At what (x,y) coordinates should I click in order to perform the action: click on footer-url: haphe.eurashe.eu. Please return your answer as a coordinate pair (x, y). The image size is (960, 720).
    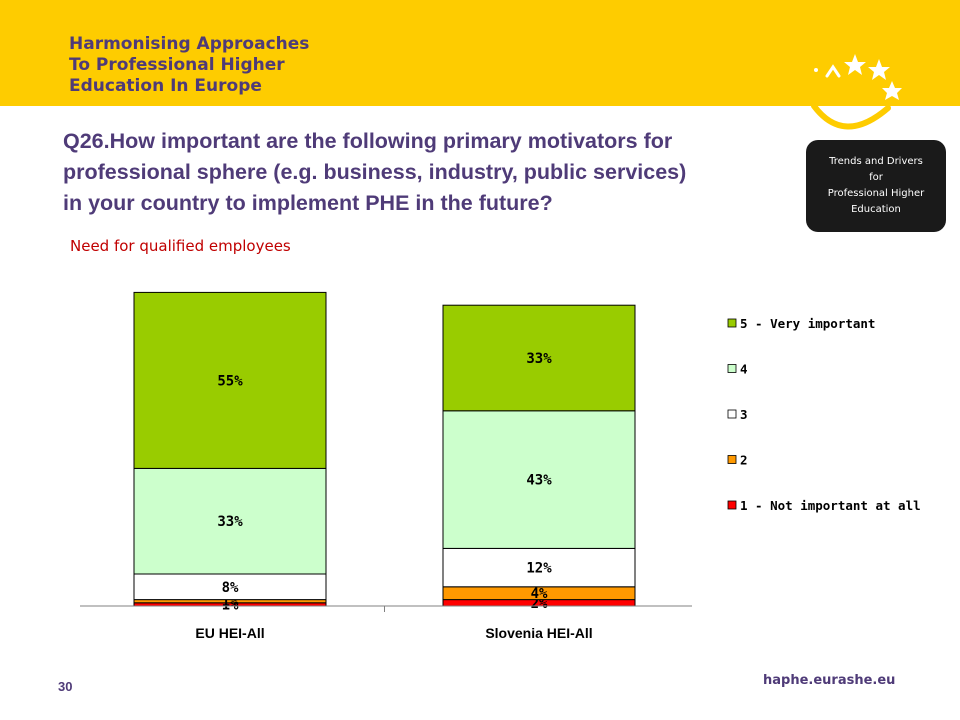
    Looking at the image, I should click on (829, 680).